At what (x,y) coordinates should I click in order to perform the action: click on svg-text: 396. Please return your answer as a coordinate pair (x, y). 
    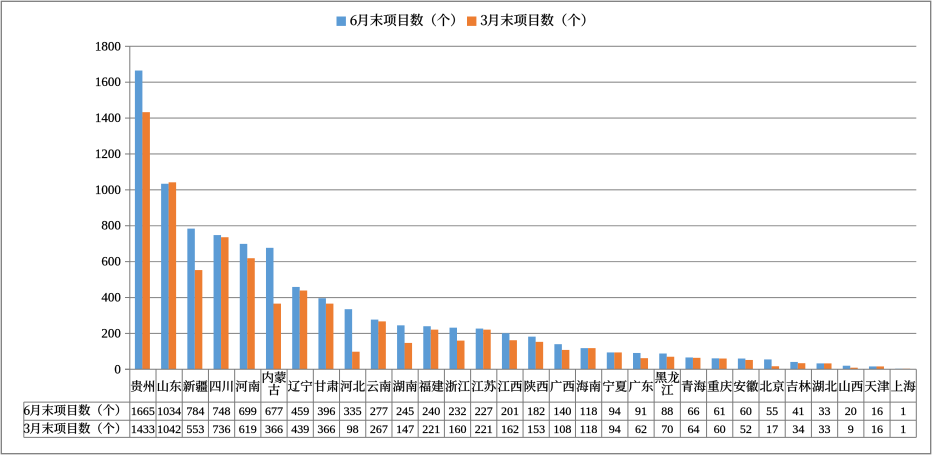
    Looking at the image, I should click on (326, 411).